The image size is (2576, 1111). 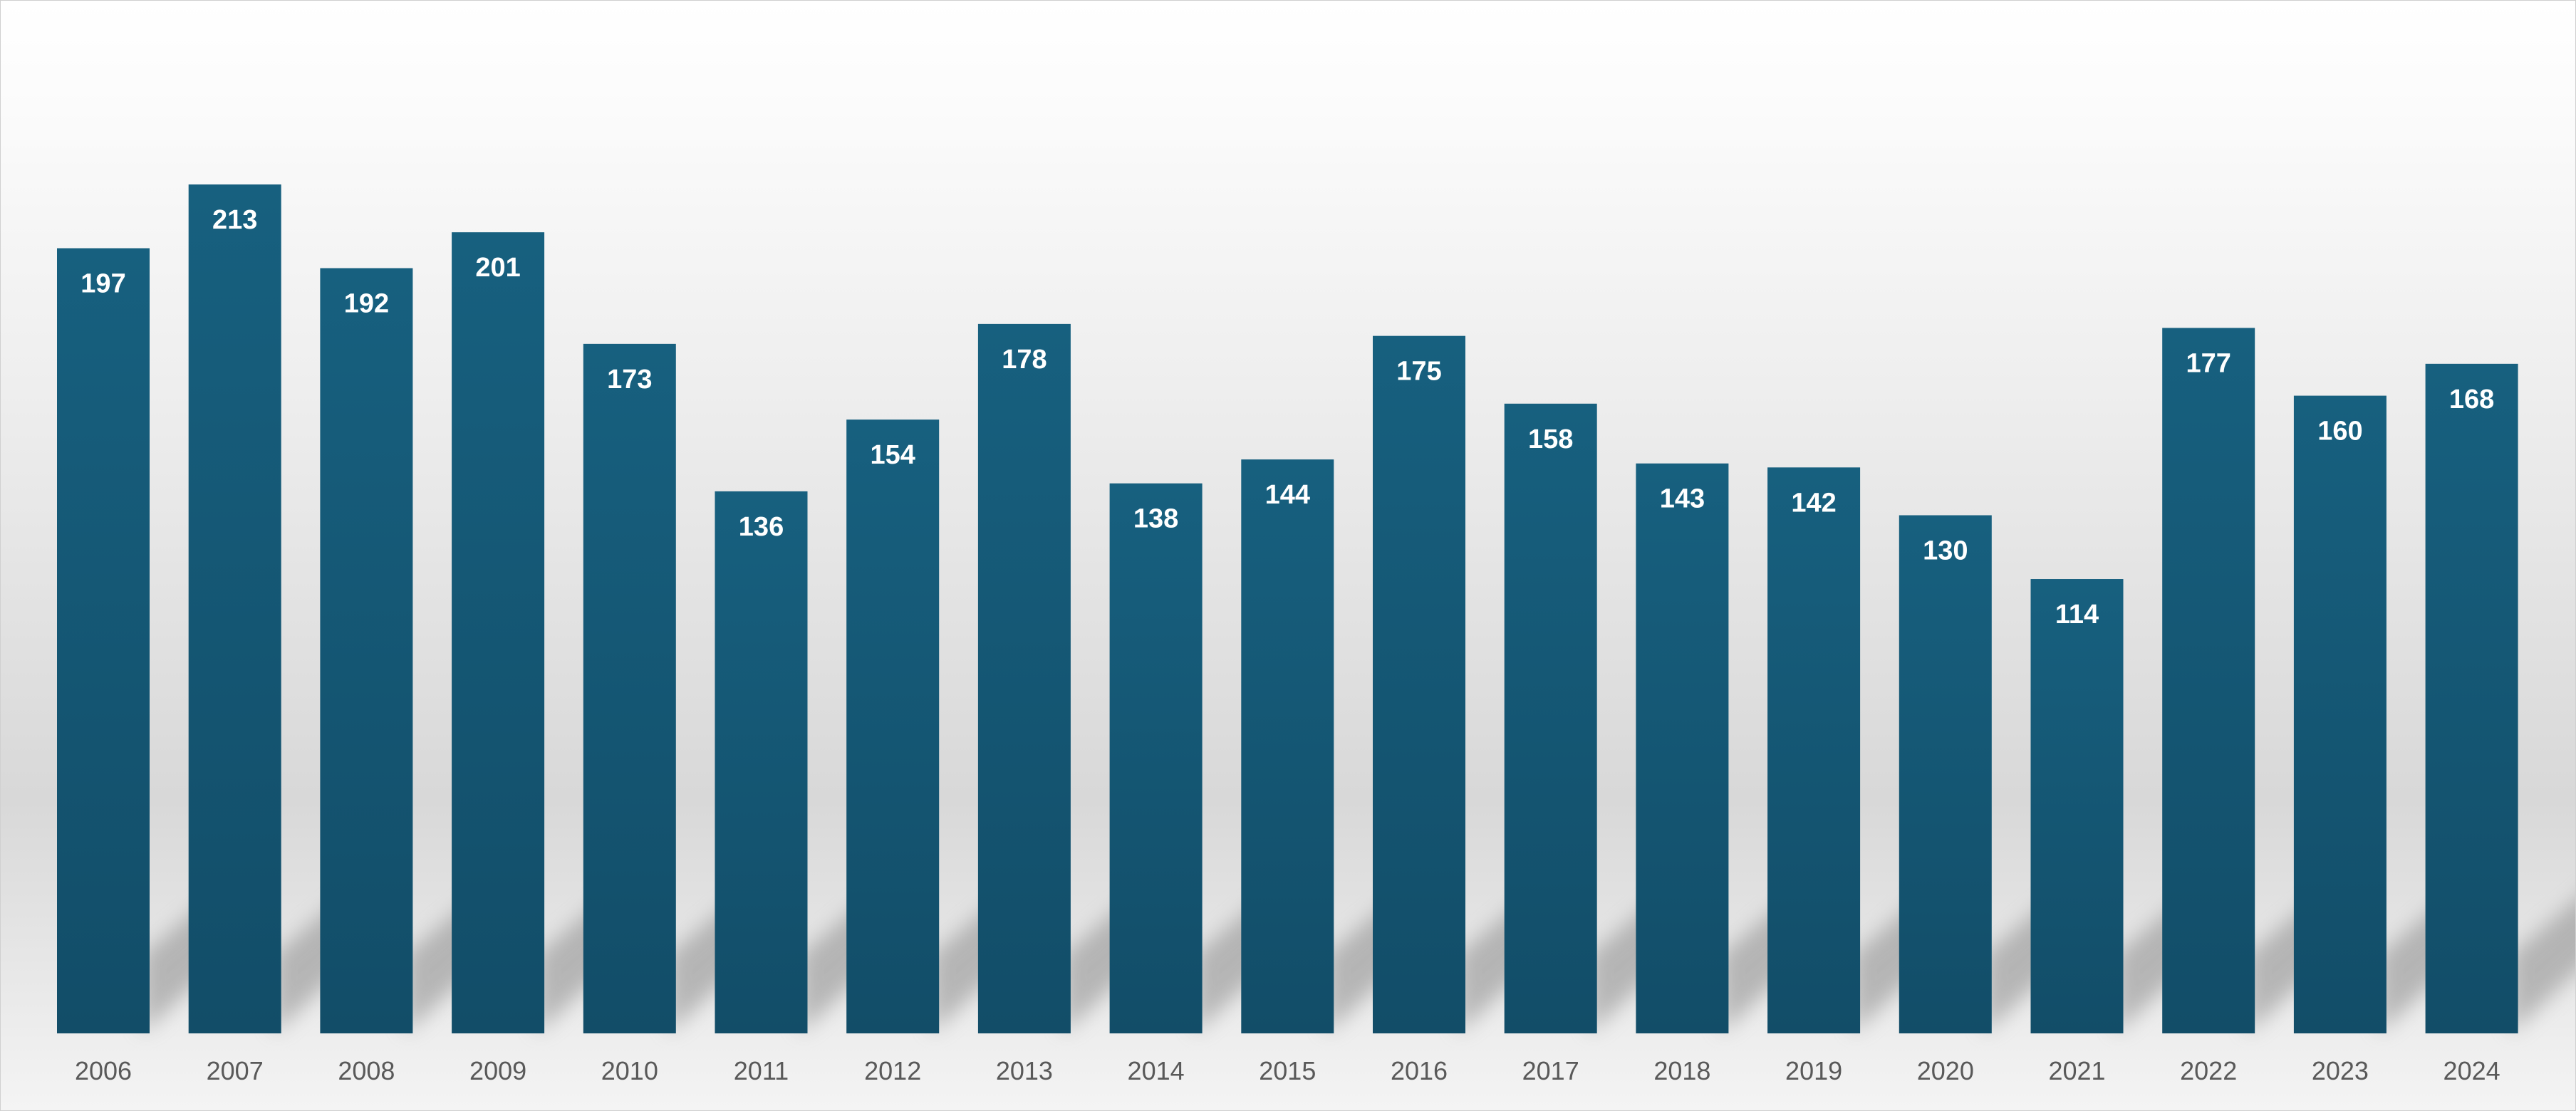 I want to click on data-label-2012: 154, so click(x=892, y=455).